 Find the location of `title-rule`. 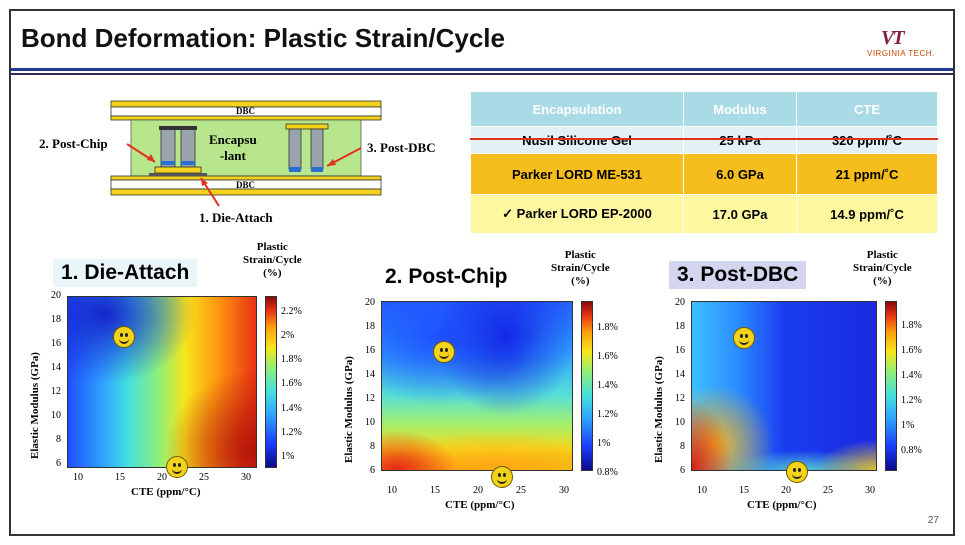

title-rule is located at coordinates (482, 69).